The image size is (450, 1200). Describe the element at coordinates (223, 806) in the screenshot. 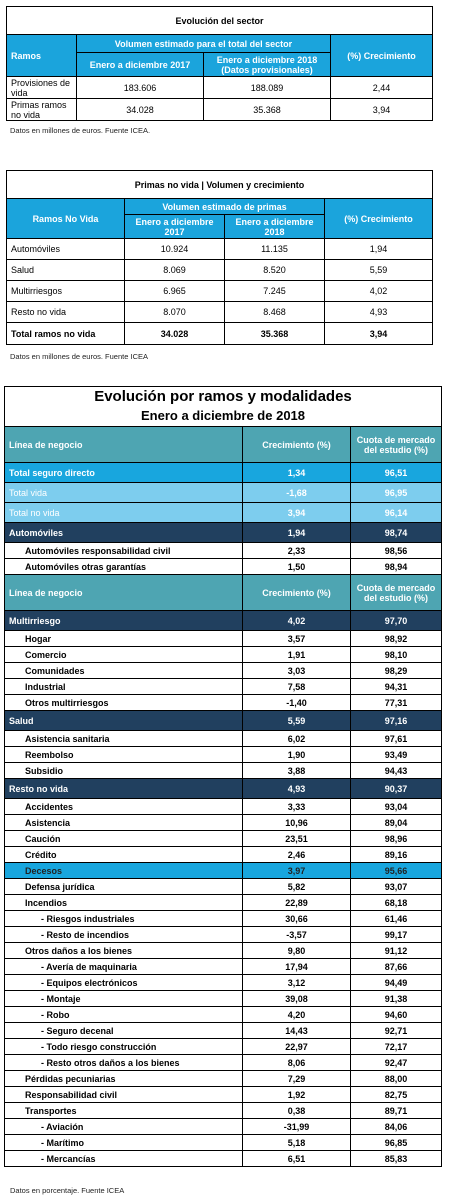

I see `table-row: Accidentes 3,33 93,04` at that location.